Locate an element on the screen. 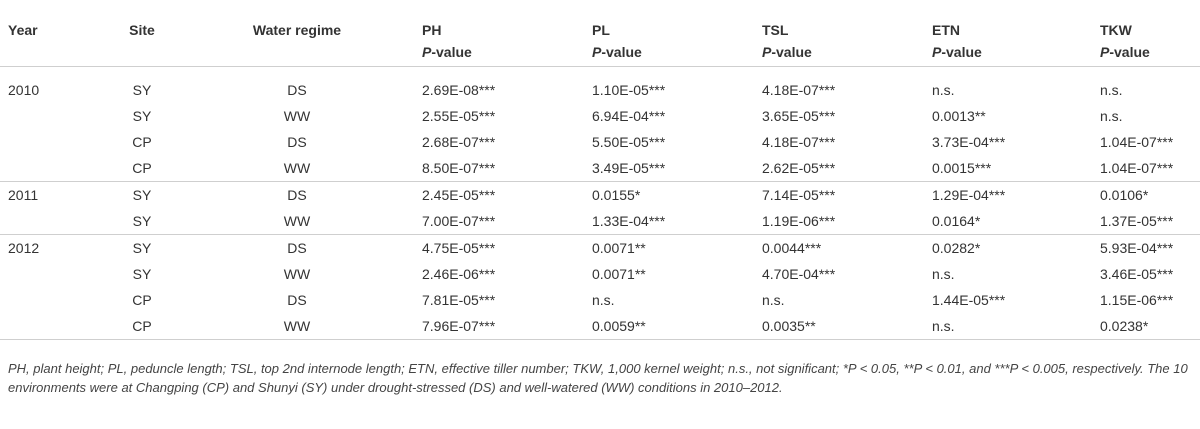 The image size is (1200, 429). header-row: Year Site Water regime PH PL TSL ETN TKW is located at coordinates (600, 24).